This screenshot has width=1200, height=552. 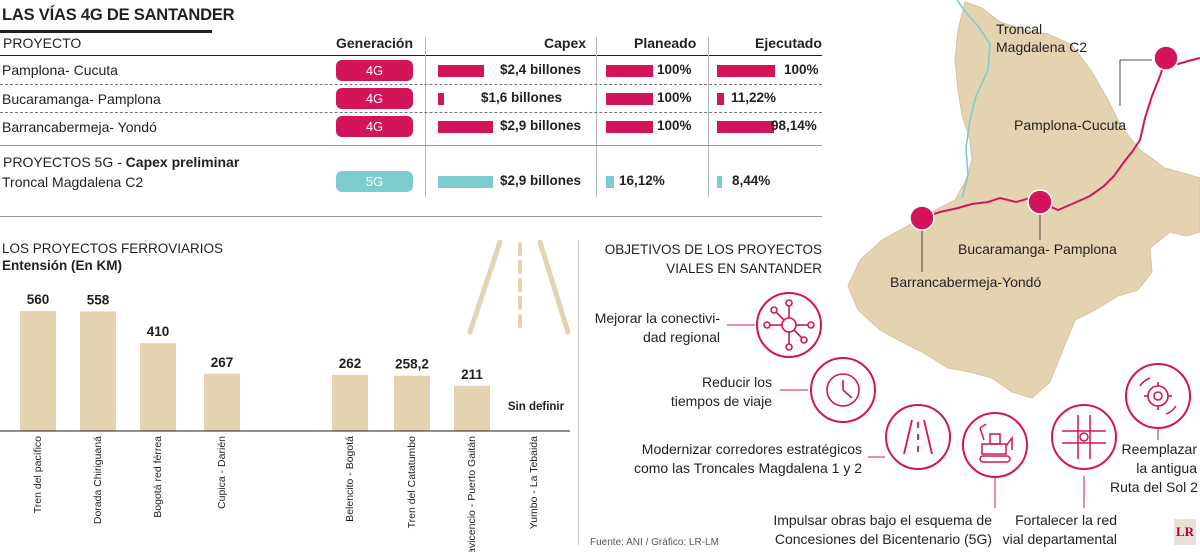 I want to click on objective-line: Modernizar corredores estratégicos, so click(x=751, y=449).